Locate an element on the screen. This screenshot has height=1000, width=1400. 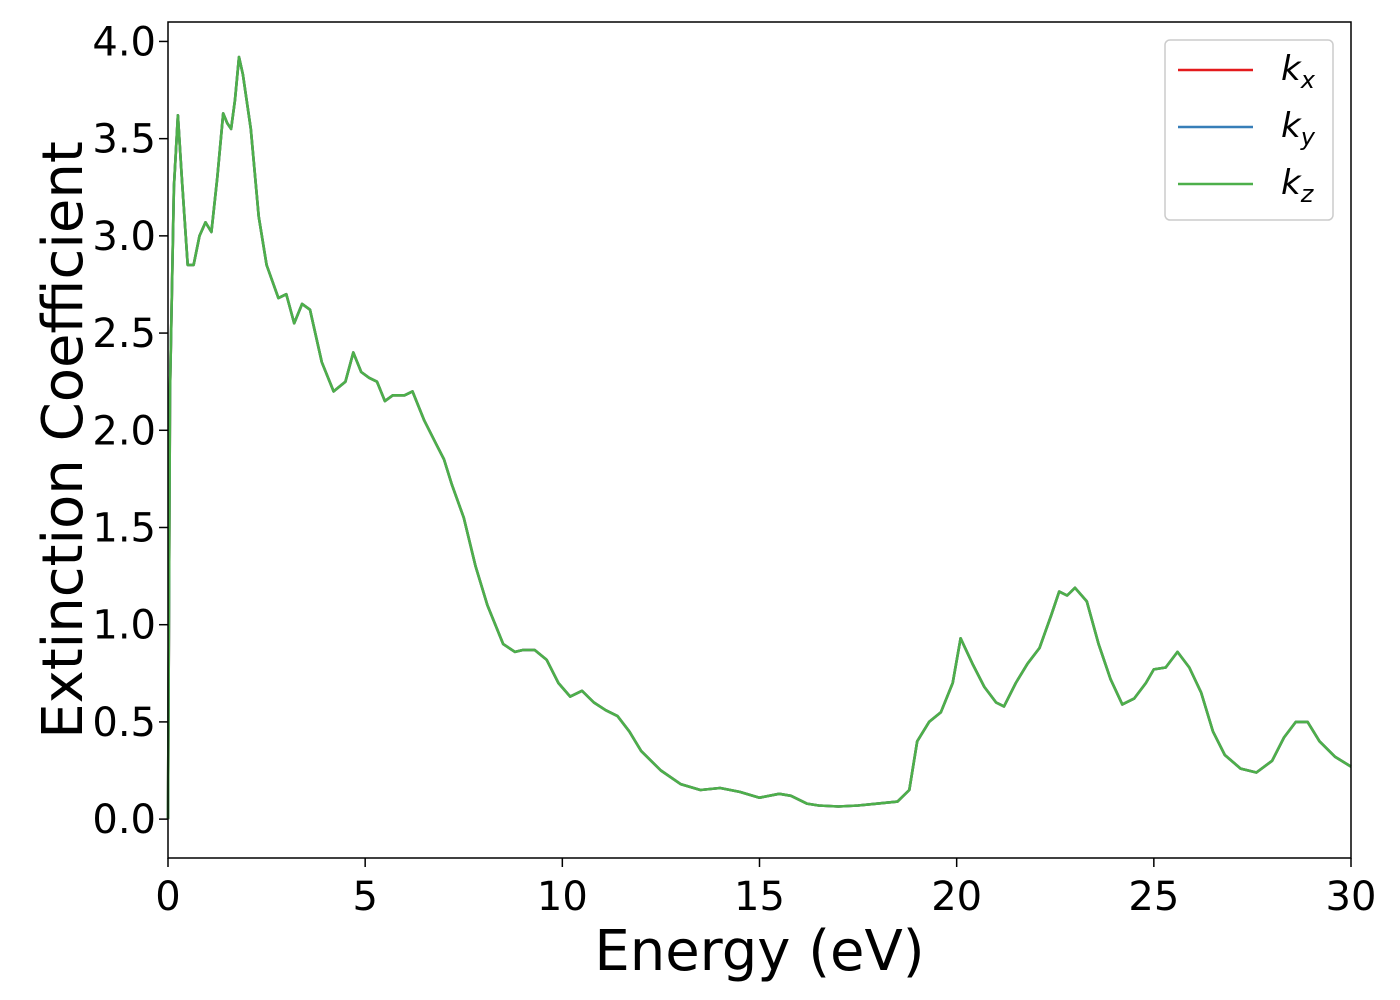
y-tick-label: 1.5 is located at coordinates (124, 528).